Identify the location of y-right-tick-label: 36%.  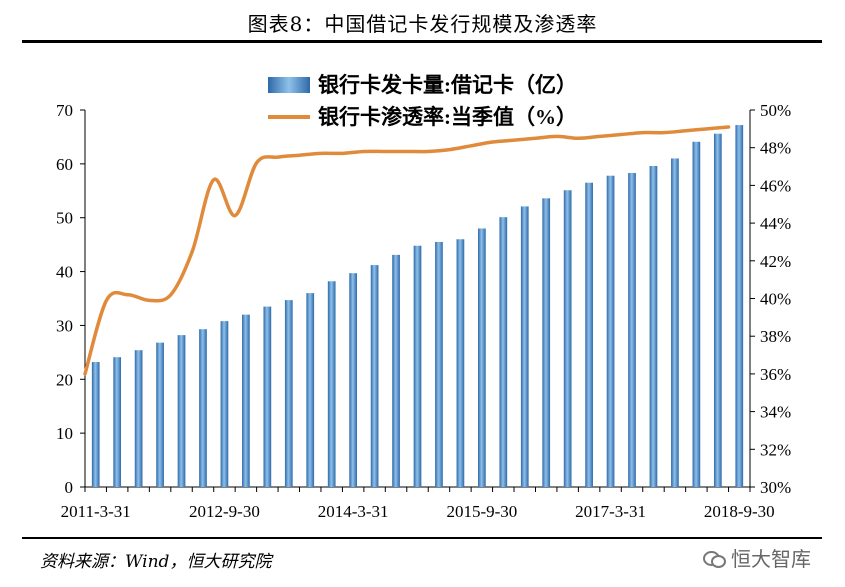
(775, 374).